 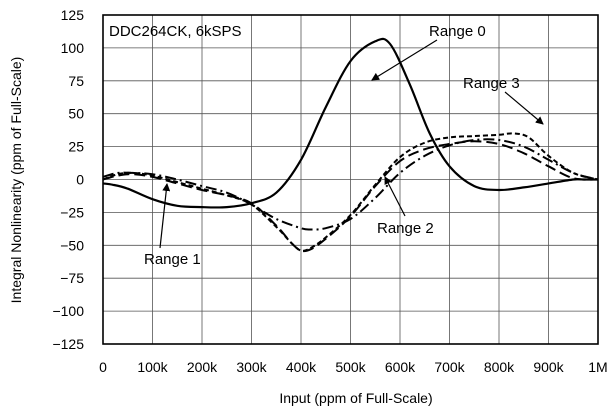 What do you see at coordinates (73, 48) in the screenshot?
I see `y-tick-label: 100` at bounding box center [73, 48].